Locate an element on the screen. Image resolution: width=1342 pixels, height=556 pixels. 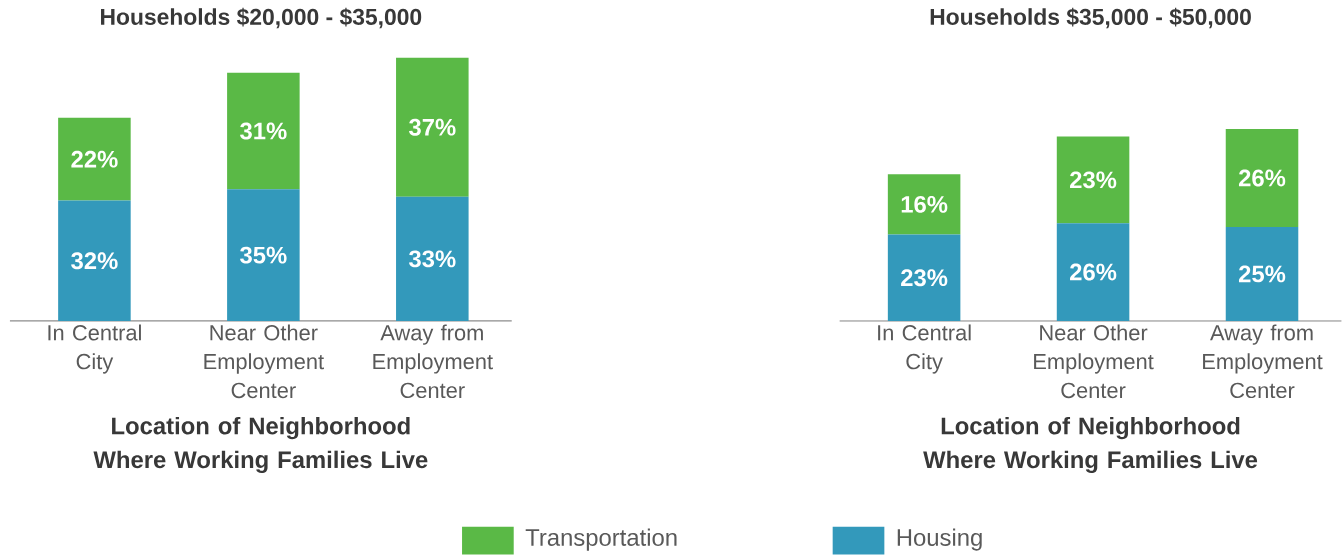
data-label: 37% is located at coordinates (432, 127).